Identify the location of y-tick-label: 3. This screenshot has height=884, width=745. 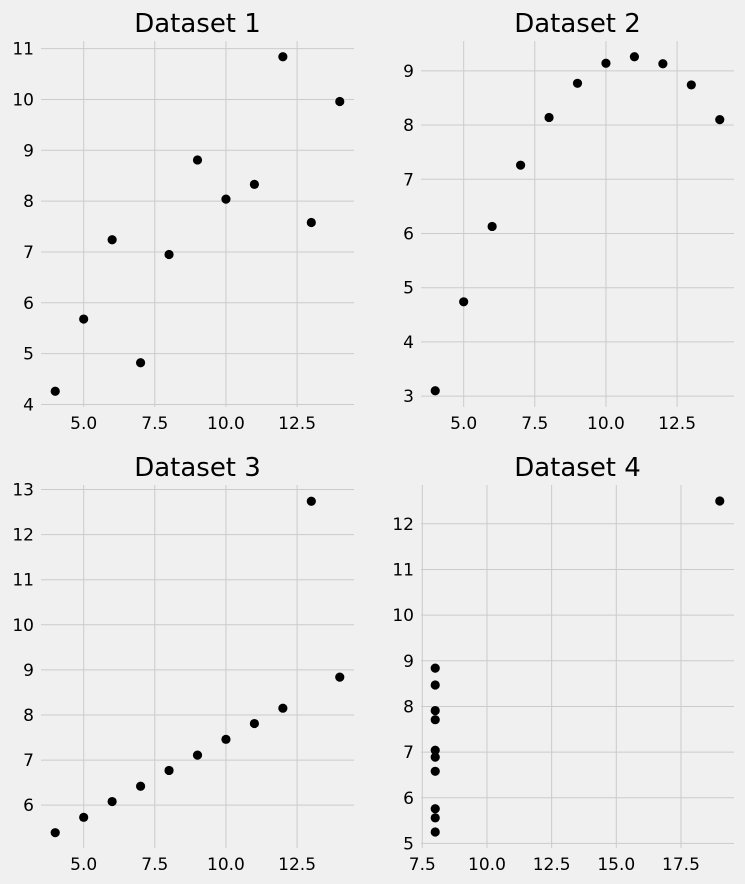
(408, 397).